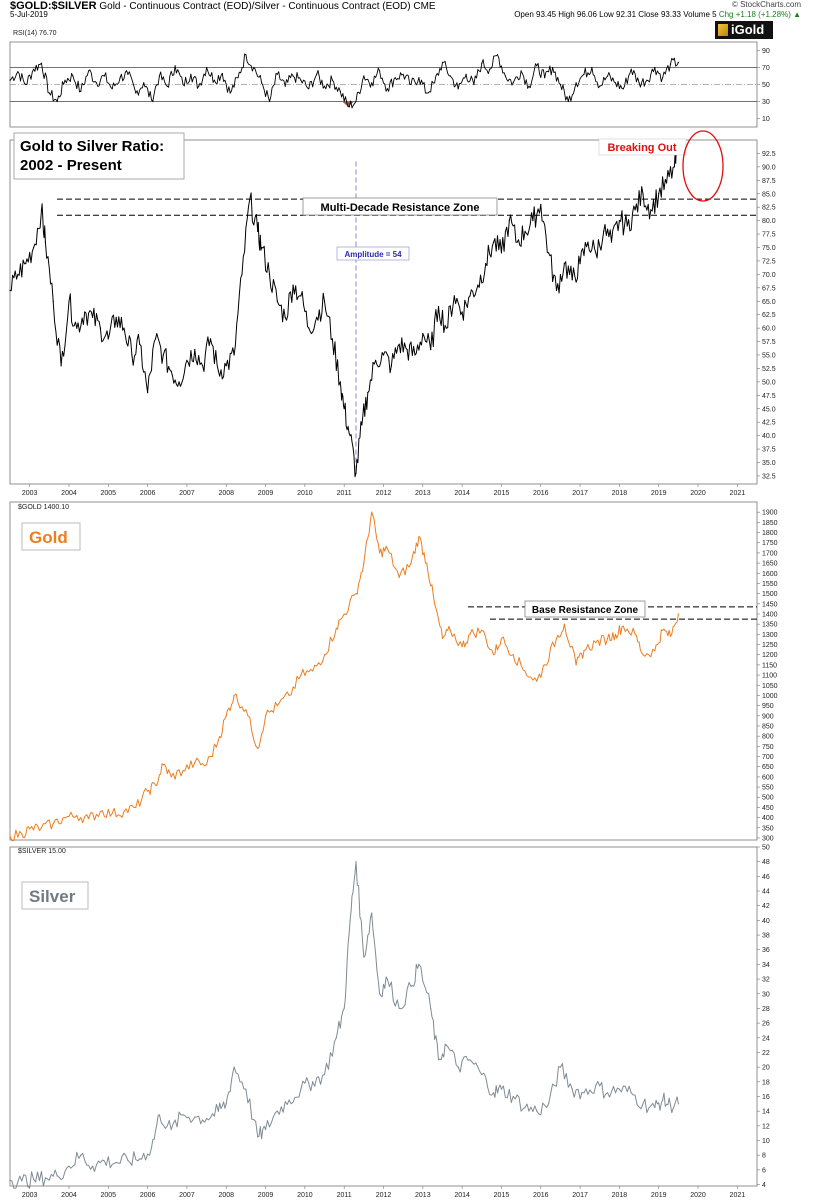 The height and width of the screenshot is (1200, 813). Describe the element at coordinates (769, 194) in the screenshot. I see `ratio-ytick-label: 85.0` at that location.